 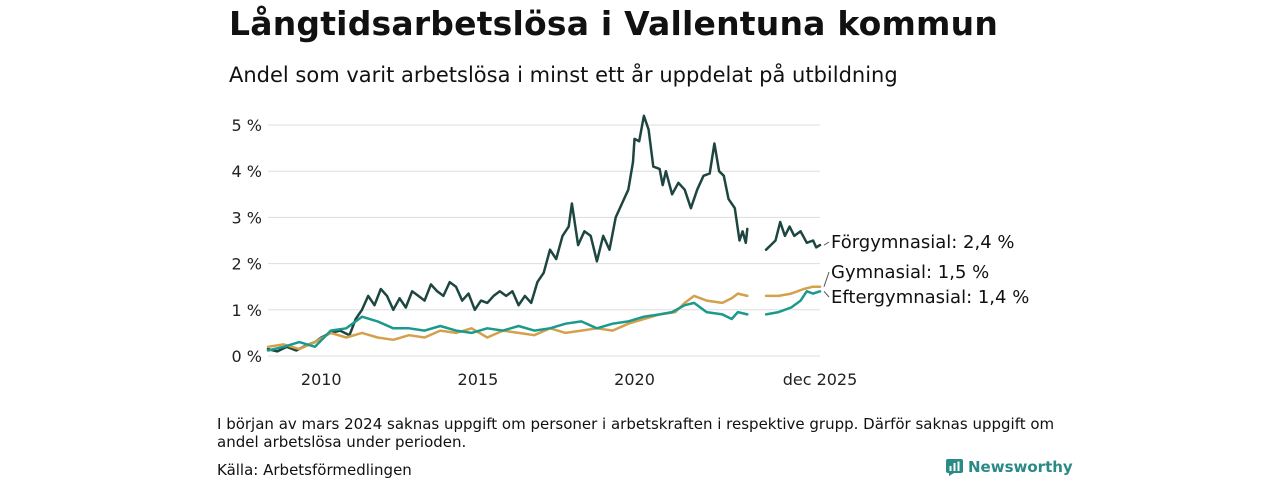 What do you see at coordinates (544, 321) in the screenshot?
I see `series-line-eftergymnasial` at bounding box center [544, 321].